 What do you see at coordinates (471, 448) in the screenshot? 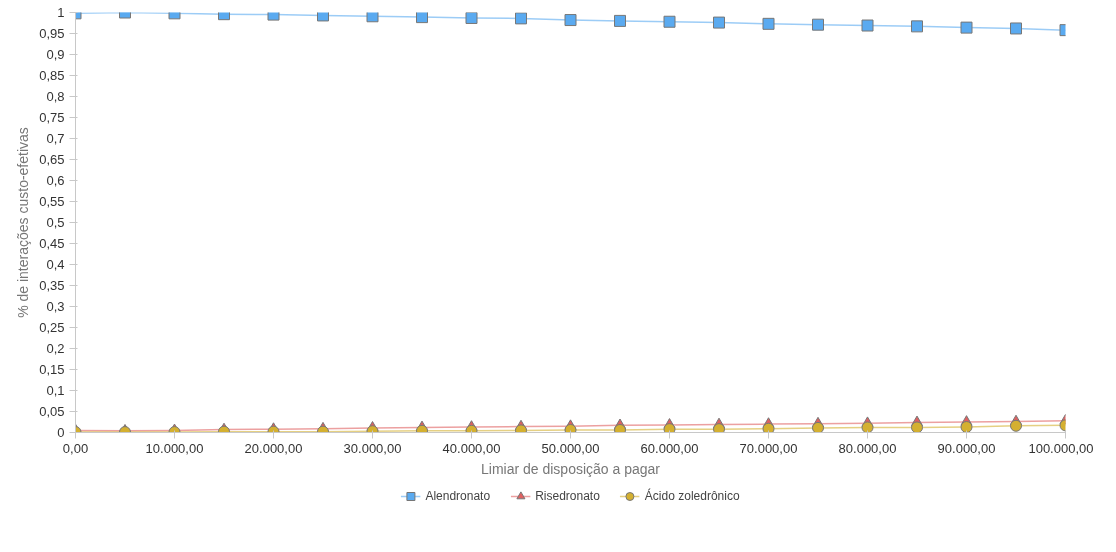
I see `x-tick-label: 40.000,00` at bounding box center [471, 448].